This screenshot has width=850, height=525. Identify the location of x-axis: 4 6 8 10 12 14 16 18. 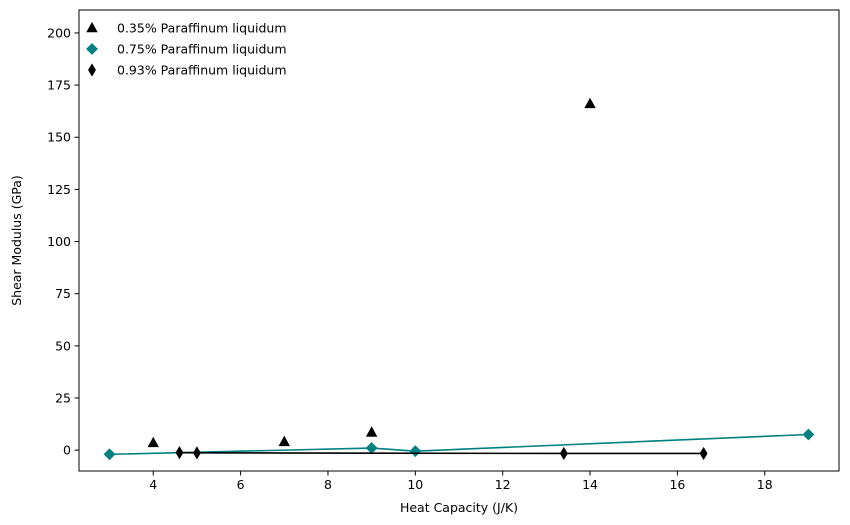
(461, 481).